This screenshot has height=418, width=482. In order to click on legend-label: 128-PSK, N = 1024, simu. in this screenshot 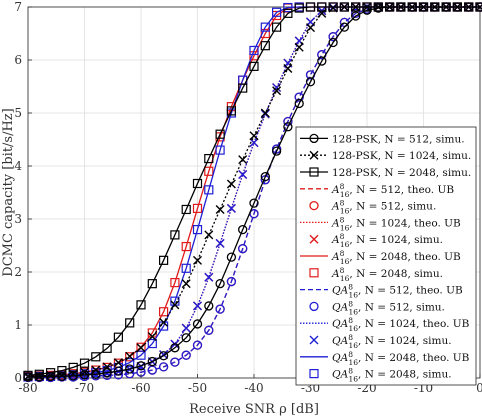, I will do `click(401, 156)`.